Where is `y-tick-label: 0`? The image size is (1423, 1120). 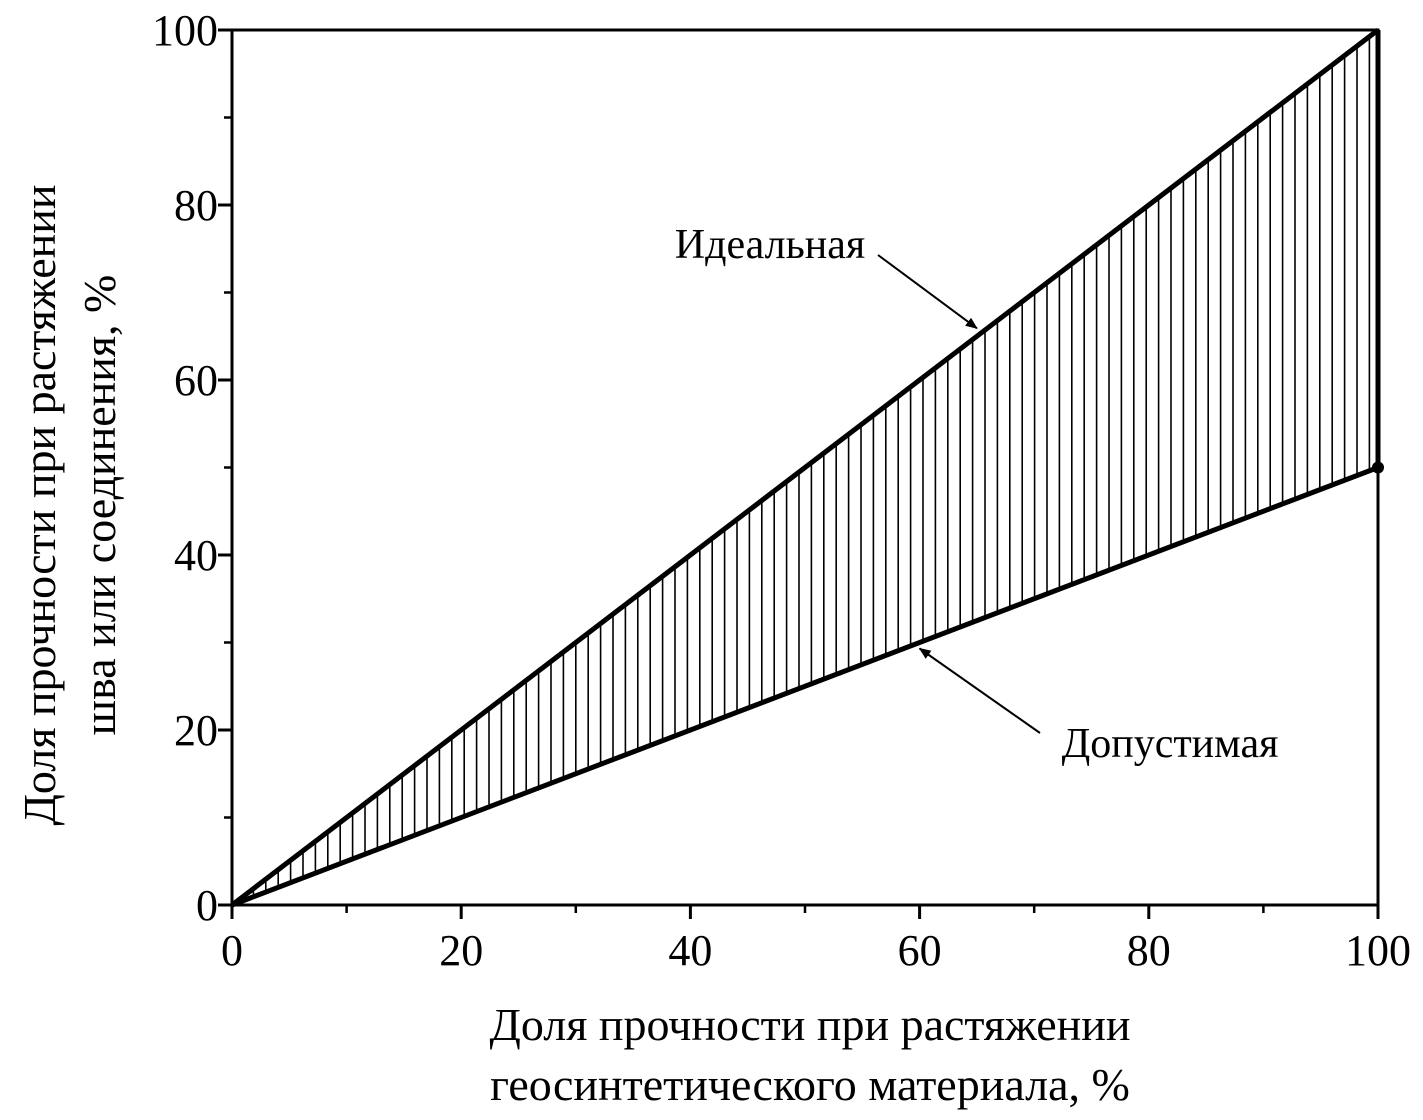 y-tick-label: 0 is located at coordinates (207, 905).